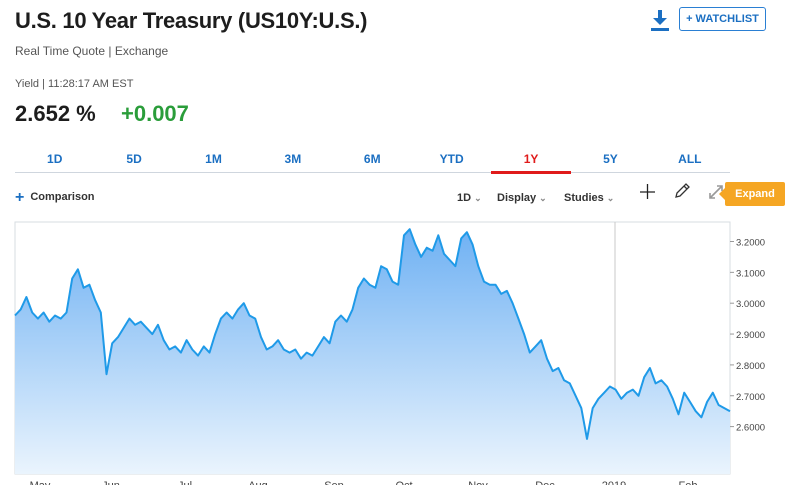  Describe the element at coordinates (62, 197) in the screenshot. I see `comparison-label: Comparison` at that location.